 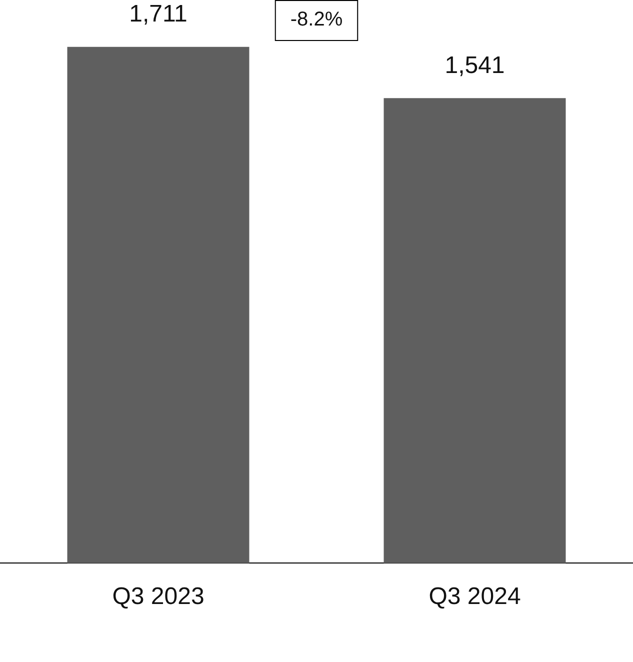 What do you see at coordinates (316, 19) in the screenshot?
I see `text: -8.2%` at bounding box center [316, 19].